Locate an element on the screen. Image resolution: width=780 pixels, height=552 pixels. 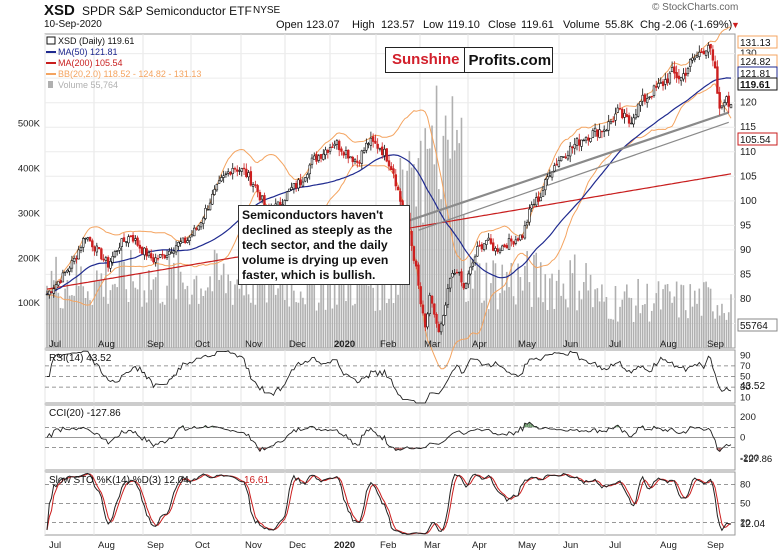
month-label: Apr is located at coordinates (479, 344).